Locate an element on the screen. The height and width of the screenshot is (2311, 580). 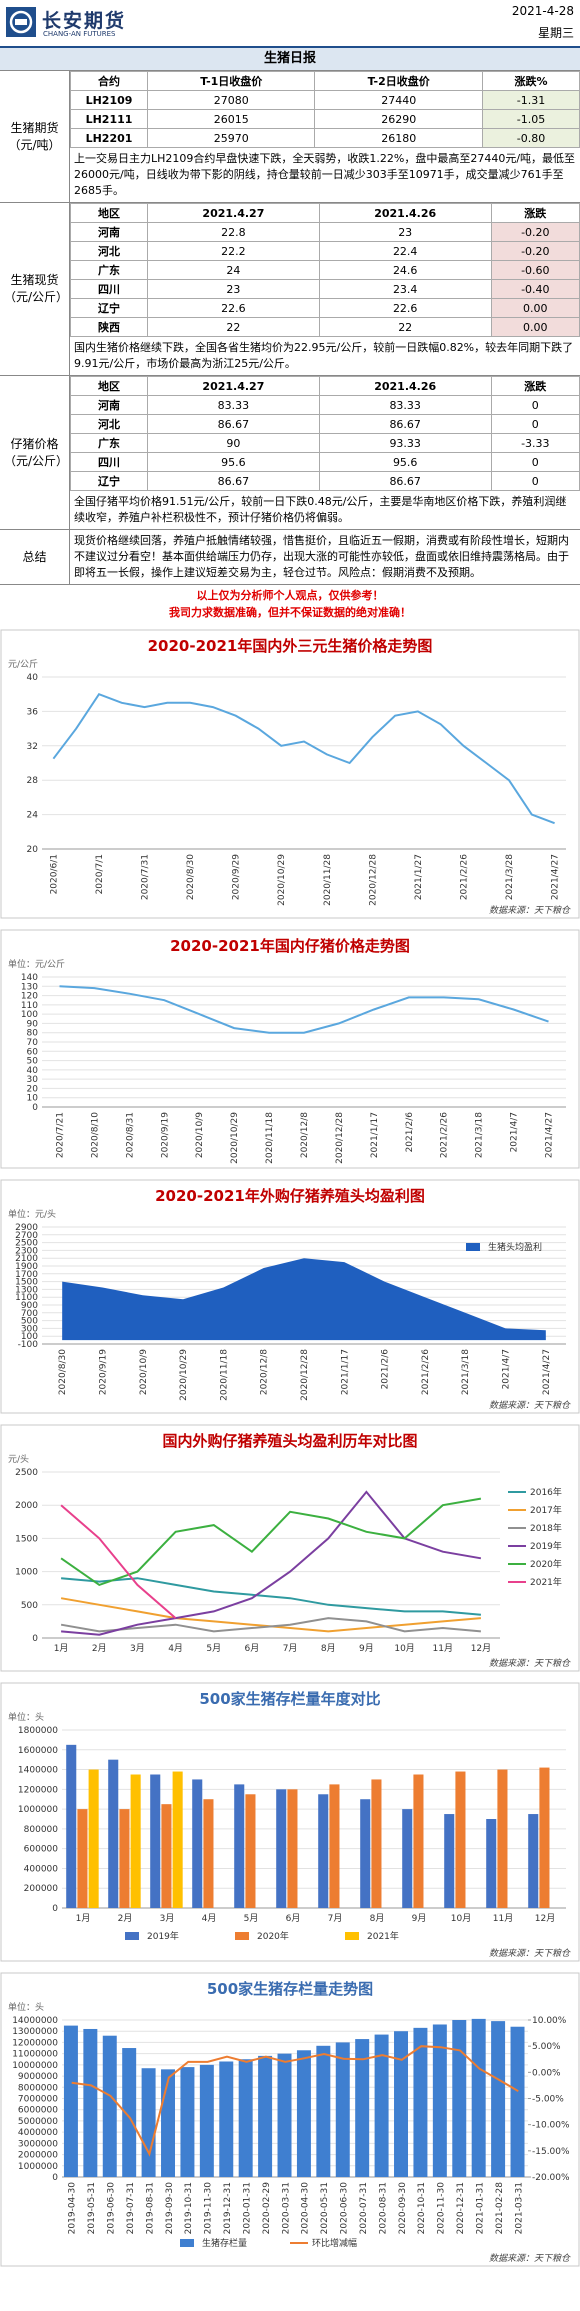
table-cell: 22.8 is located at coordinates (233, 232).